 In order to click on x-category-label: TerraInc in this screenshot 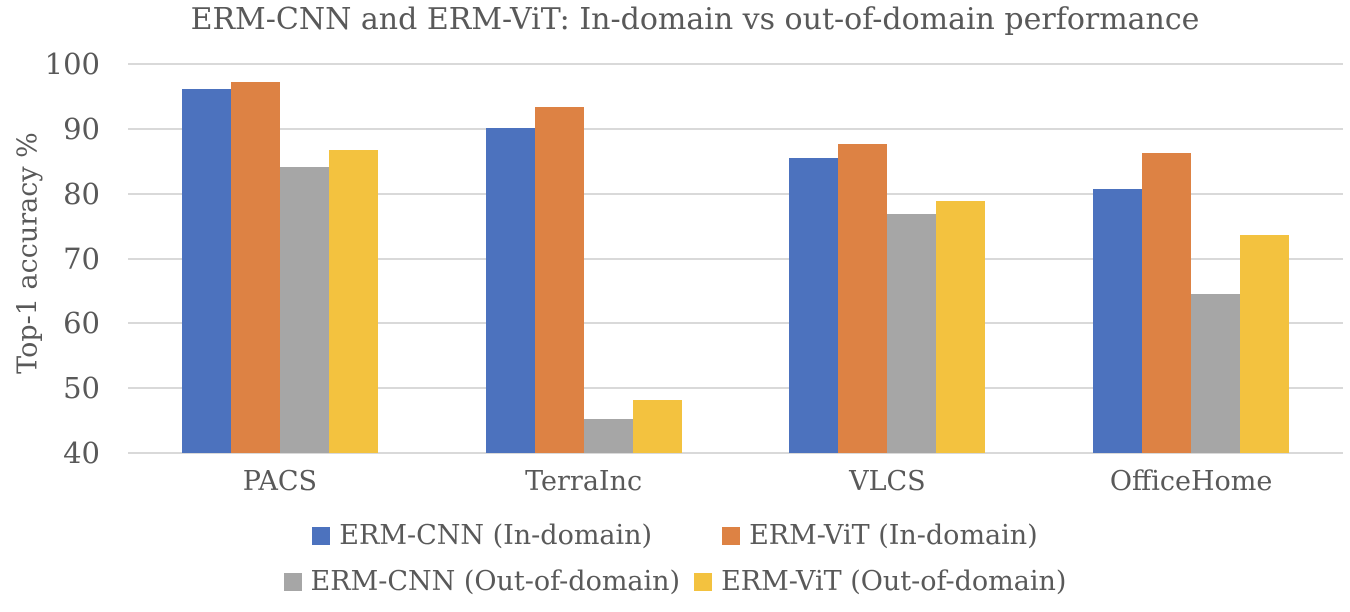, I will do `click(584, 481)`.